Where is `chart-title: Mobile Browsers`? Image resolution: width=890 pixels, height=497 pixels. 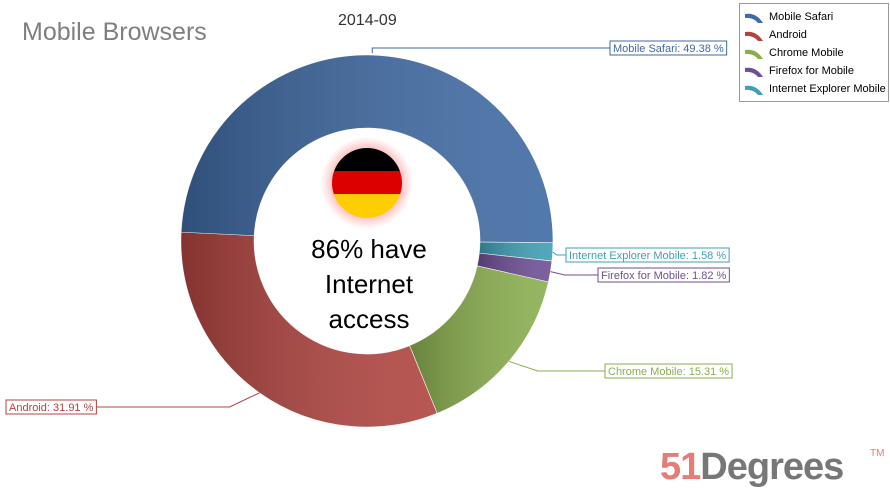
chart-title: Mobile Browsers is located at coordinates (114, 32).